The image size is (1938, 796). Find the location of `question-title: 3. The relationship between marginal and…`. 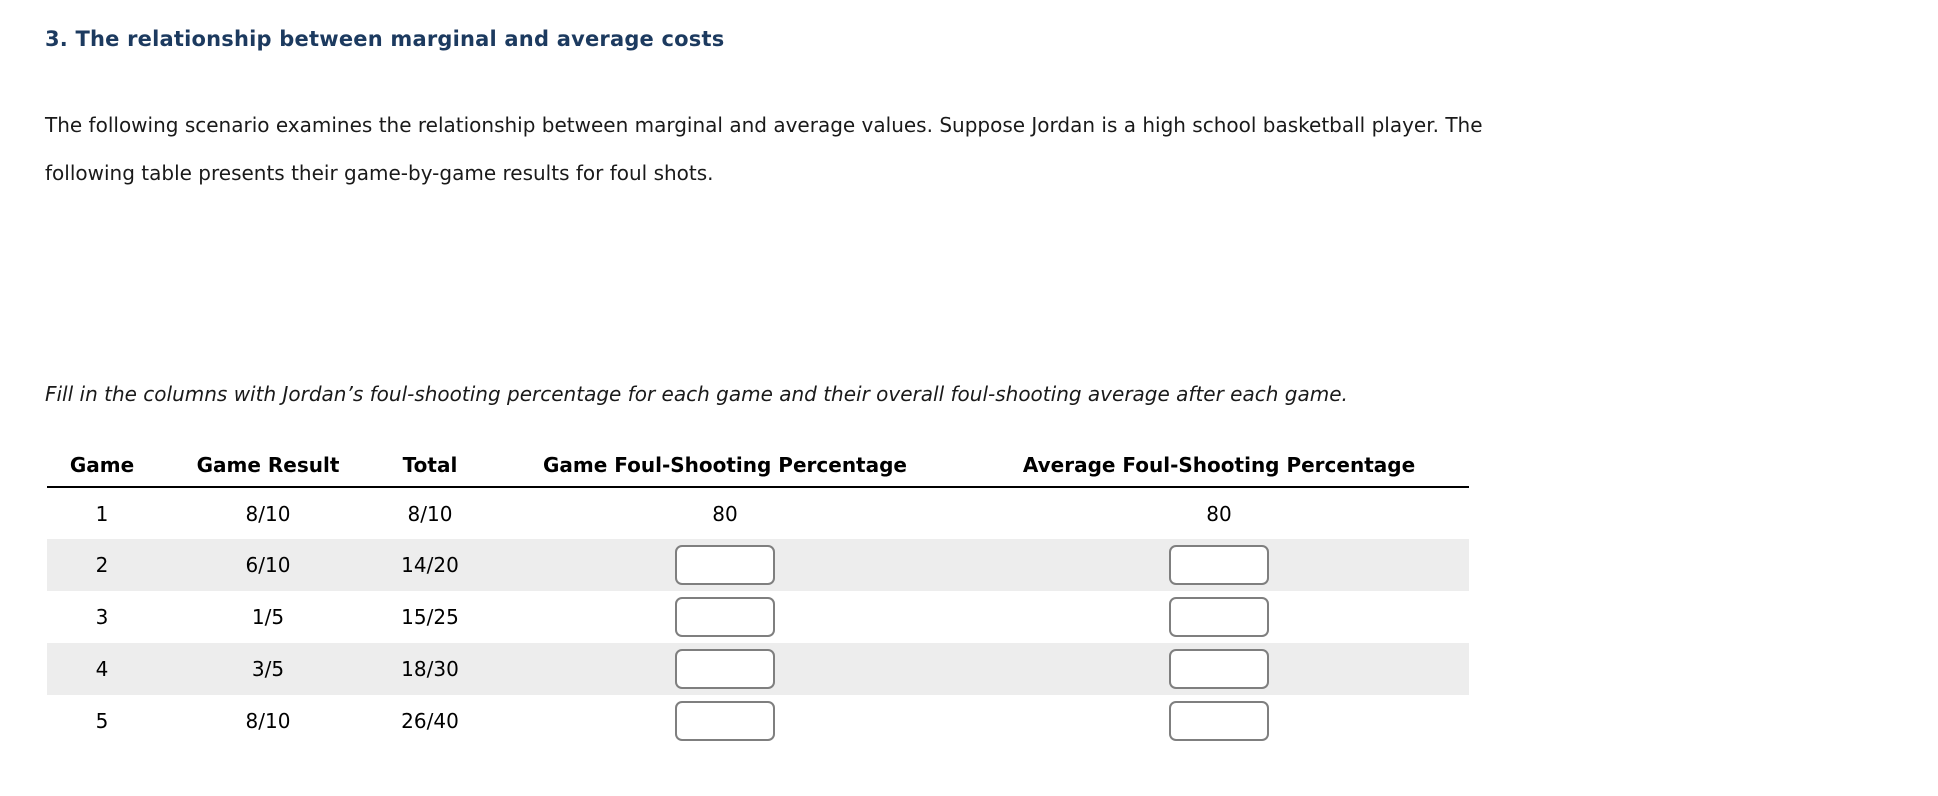

question-title: 3. The relationship between marginal and… is located at coordinates (385, 39).